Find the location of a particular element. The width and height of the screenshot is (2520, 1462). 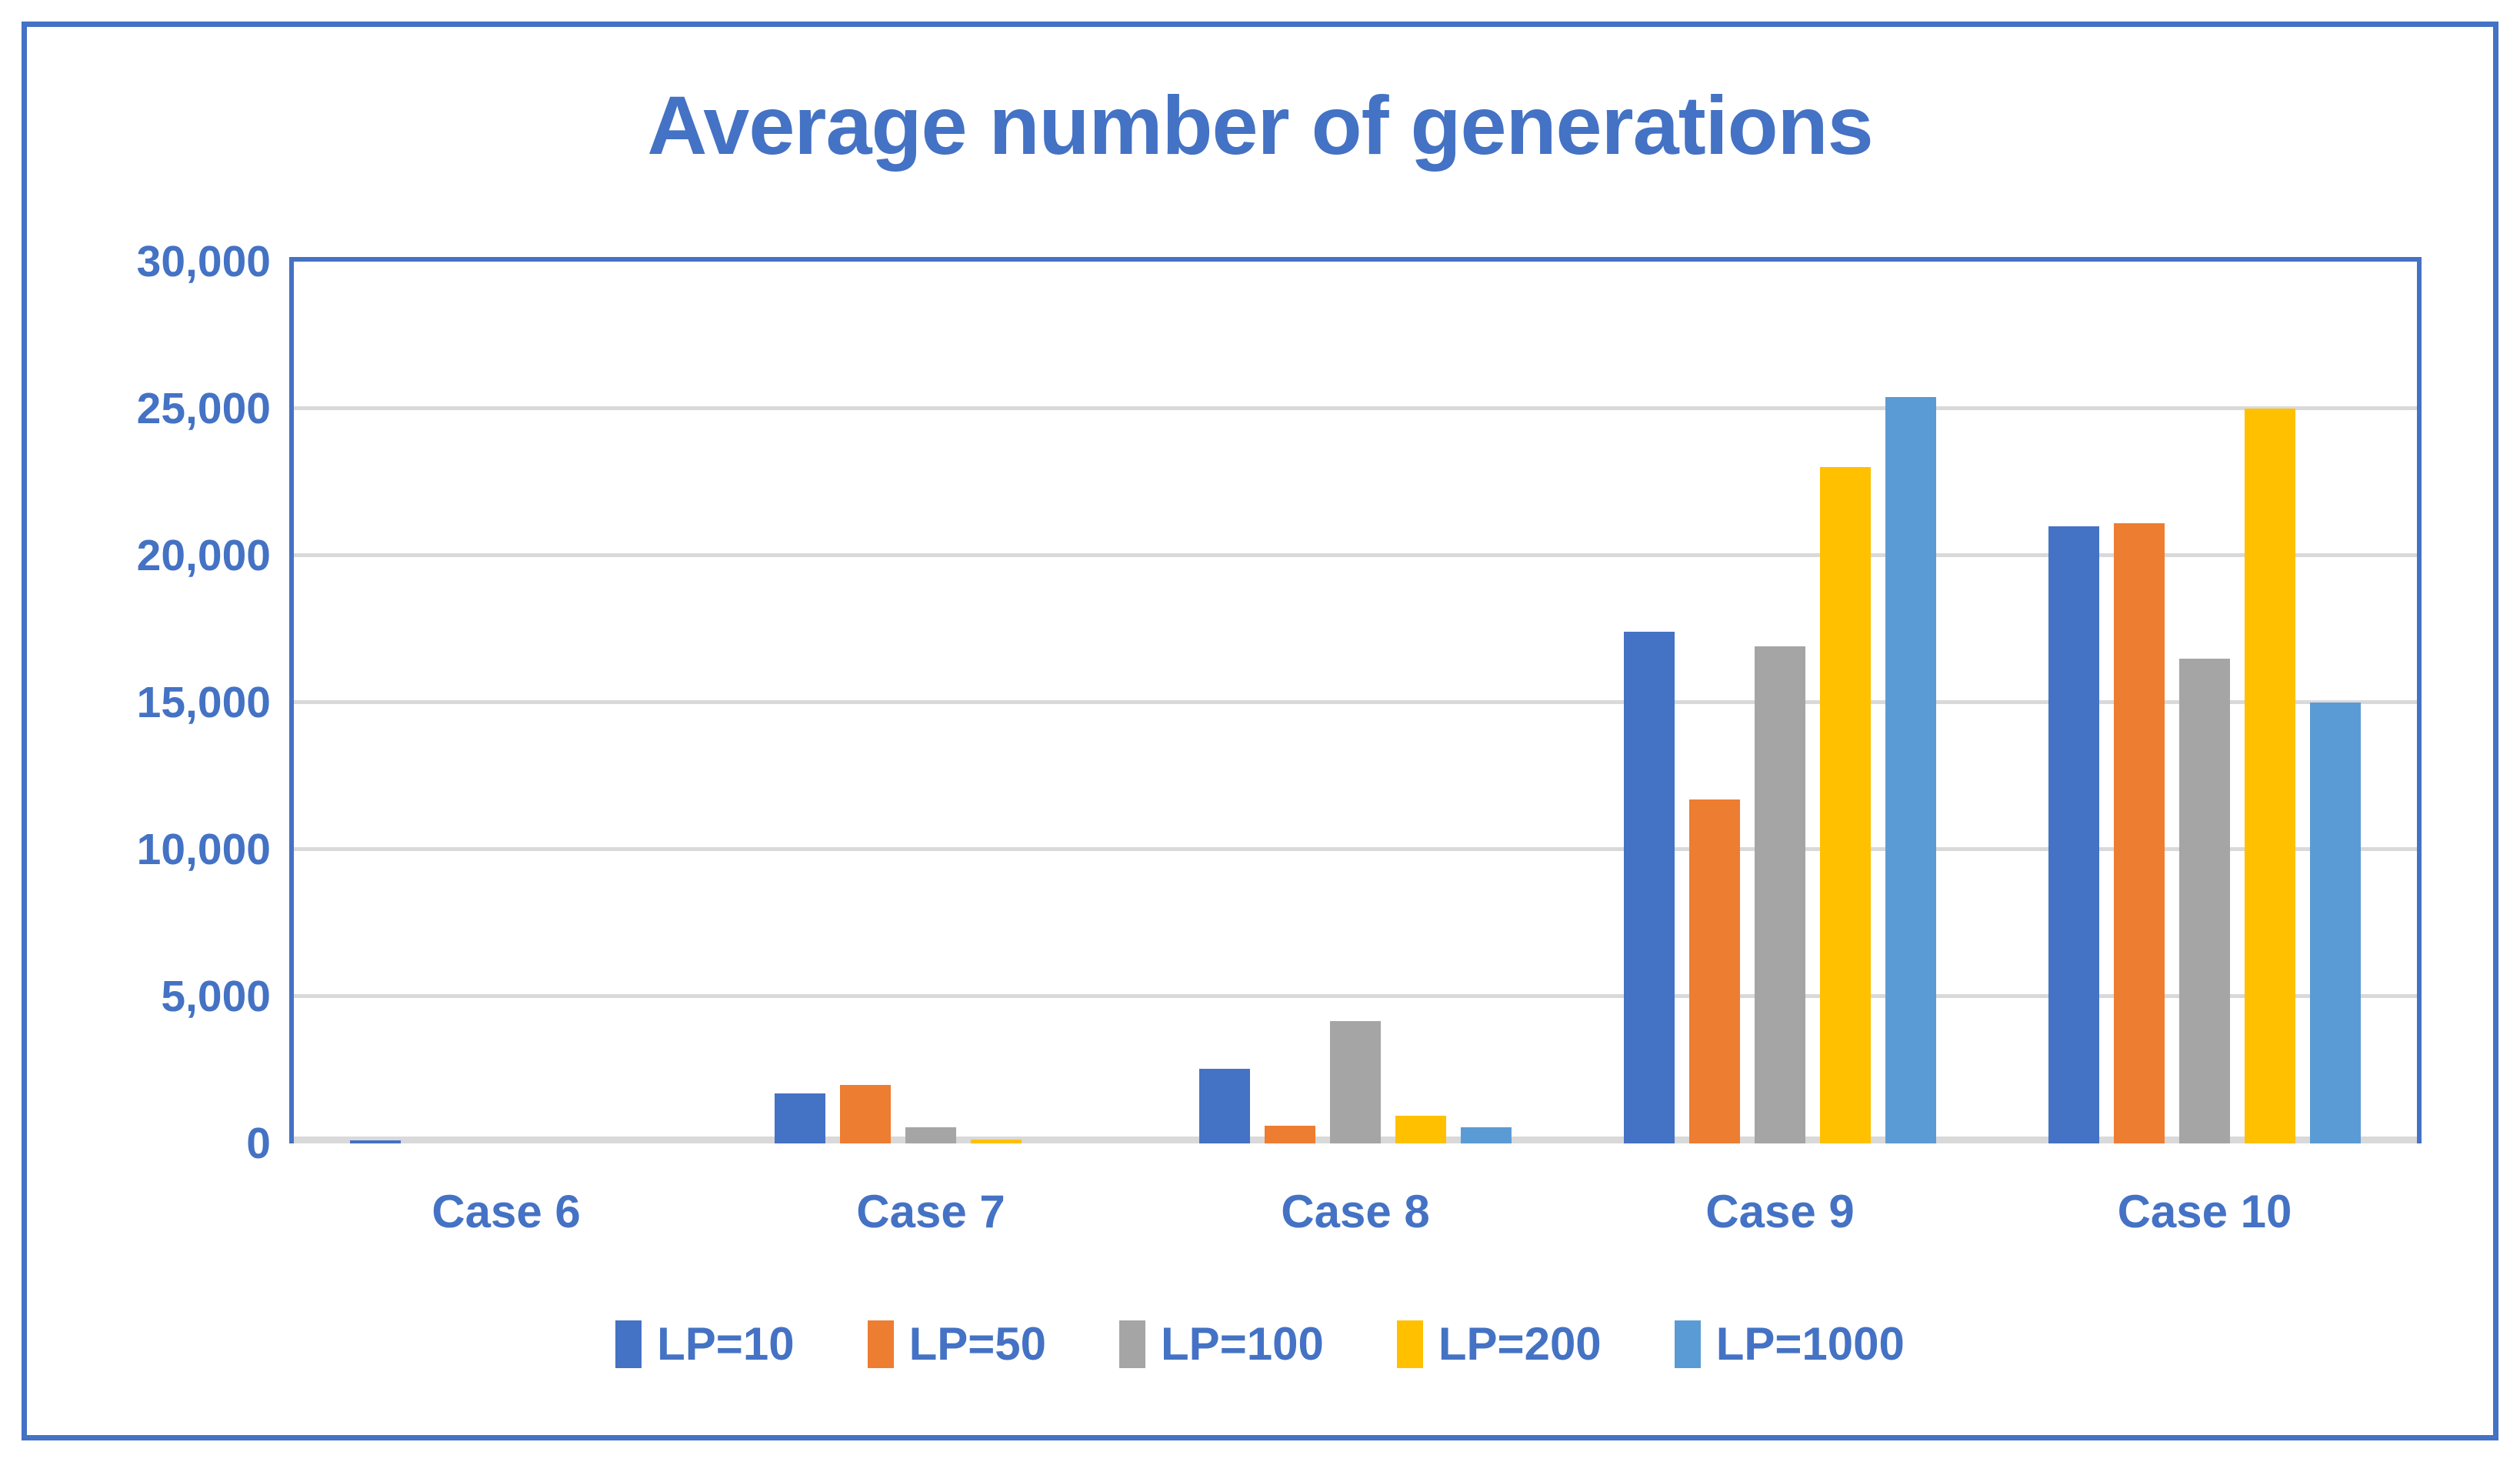

chart-title: Average number of generations is located at coordinates (1260, 125).